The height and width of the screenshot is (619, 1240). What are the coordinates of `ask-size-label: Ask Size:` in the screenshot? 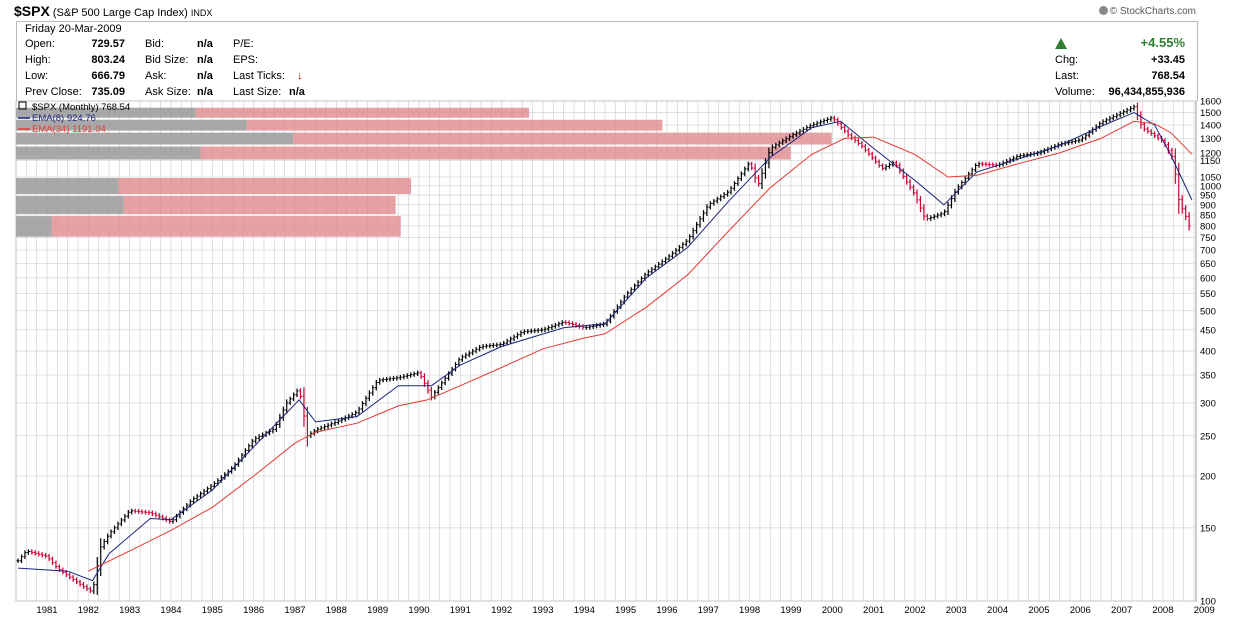 It's located at (168, 92).